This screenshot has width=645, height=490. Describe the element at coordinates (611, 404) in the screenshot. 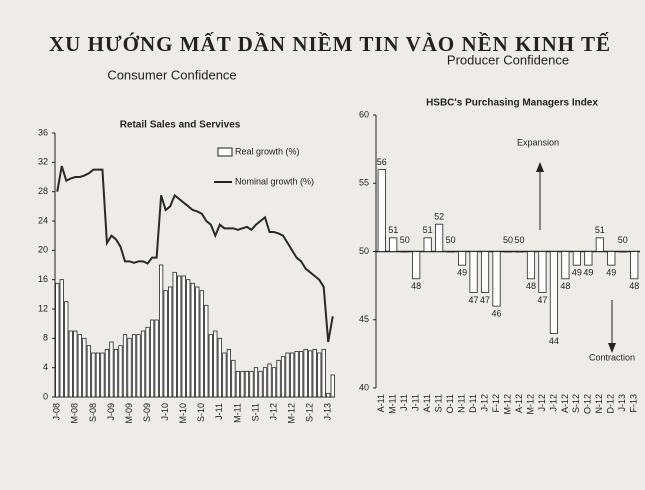

I see `x-tick-label: D-12` at that location.